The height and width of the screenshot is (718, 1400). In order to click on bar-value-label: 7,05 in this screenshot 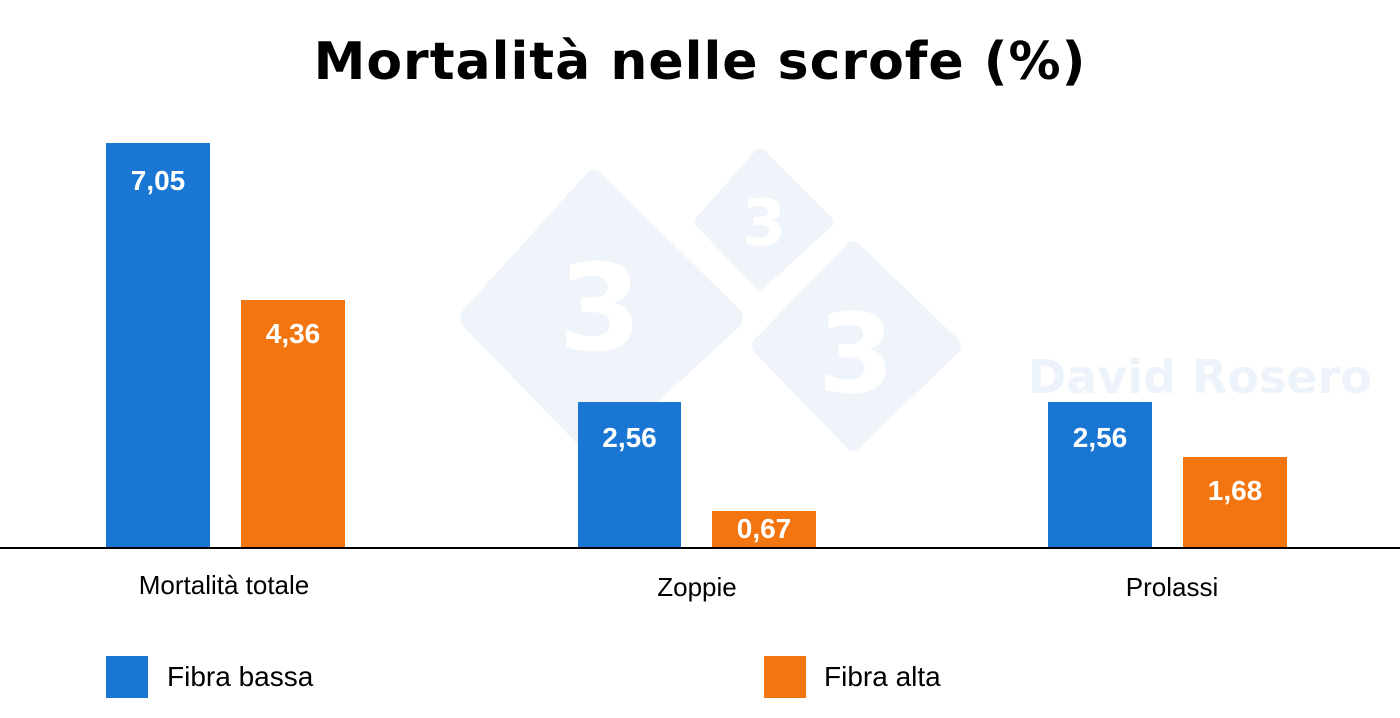, I will do `click(158, 180)`.